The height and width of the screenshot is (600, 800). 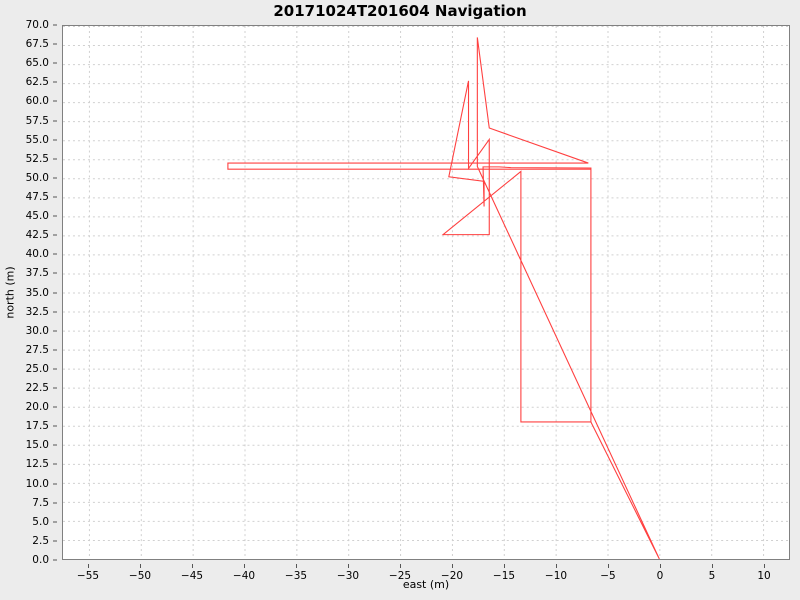 What do you see at coordinates (37, 273) in the screenshot?
I see `y-tick-label: 37.5` at bounding box center [37, 273].